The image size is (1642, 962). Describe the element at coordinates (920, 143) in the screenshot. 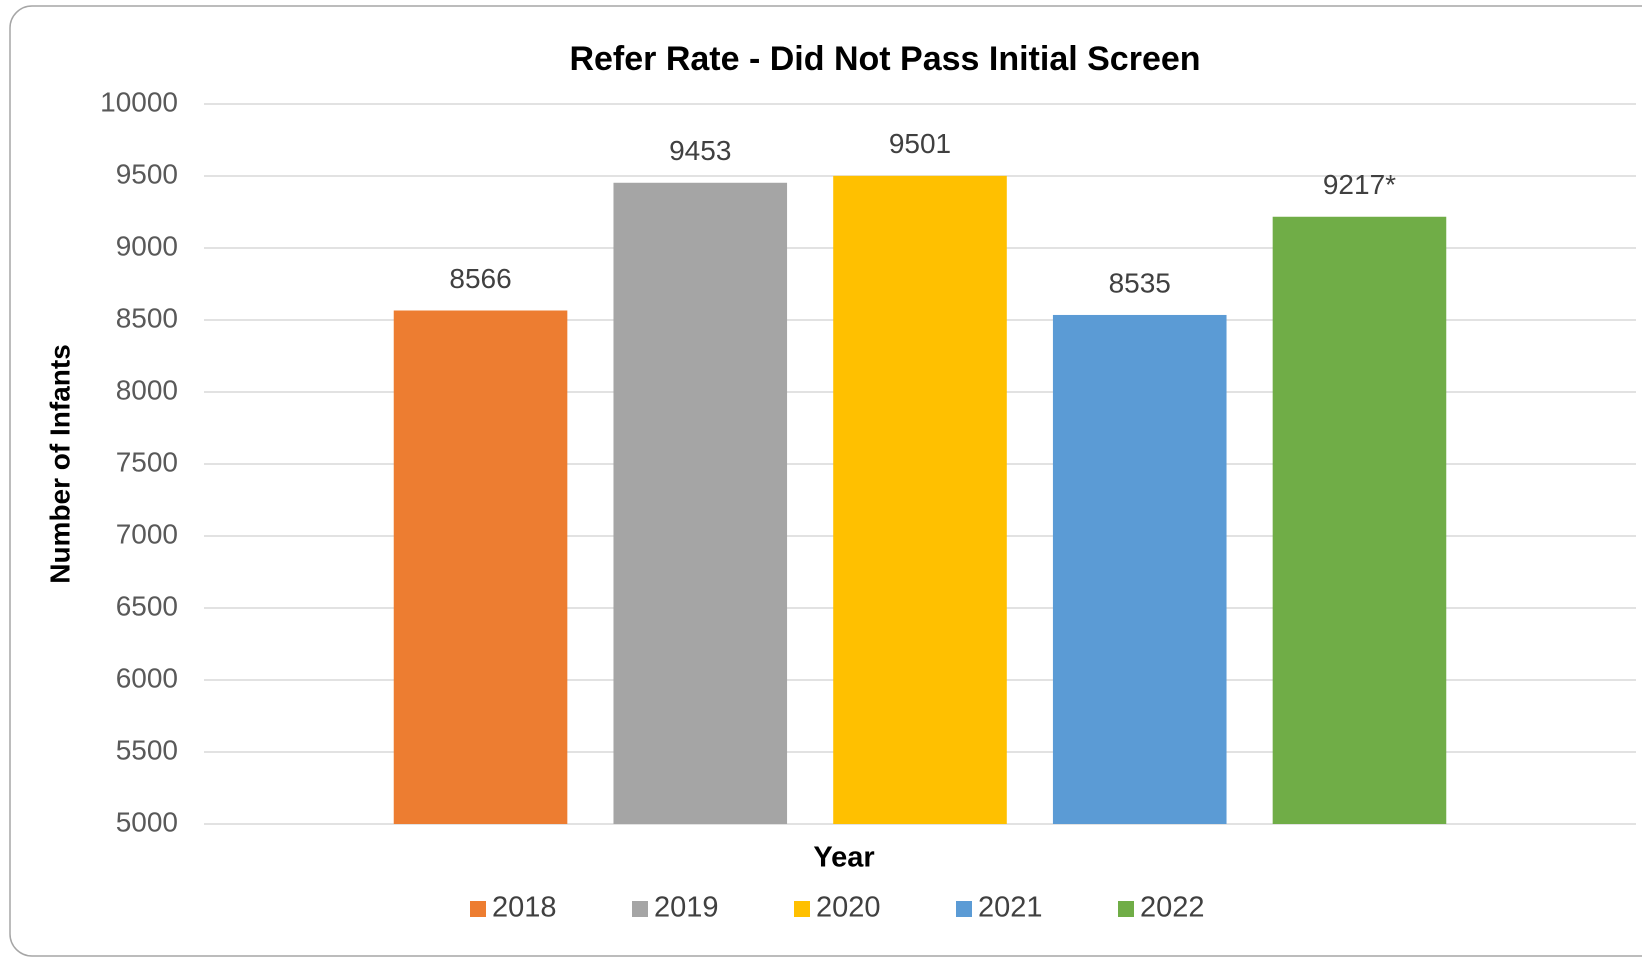

I see `data-label: 9501` at that location.